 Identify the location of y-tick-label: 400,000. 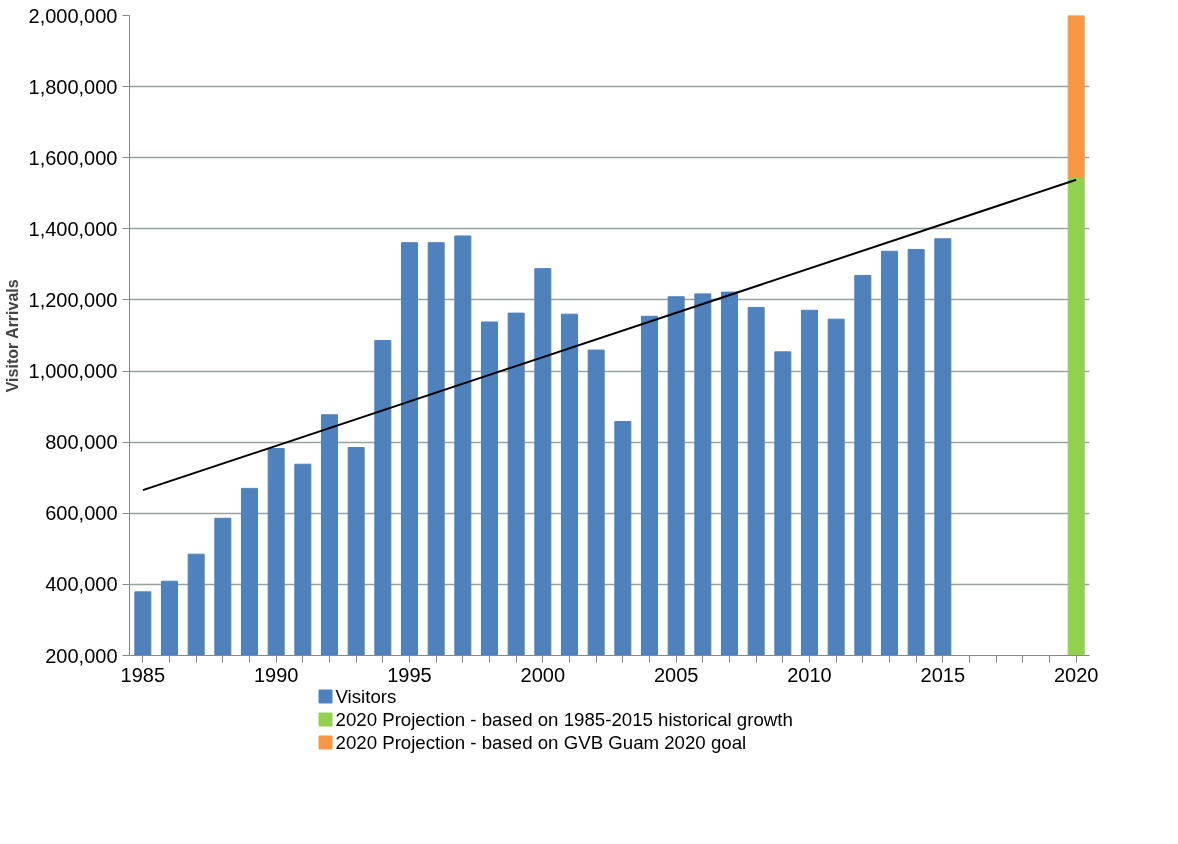
(81, 584).